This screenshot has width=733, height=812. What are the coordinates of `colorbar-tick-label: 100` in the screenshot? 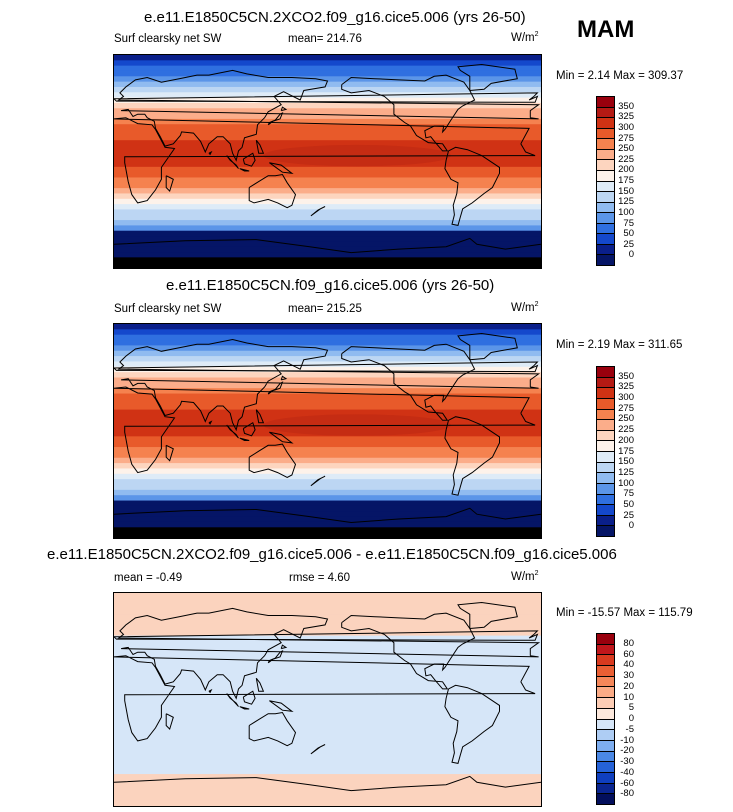 It's located at (626, 212).